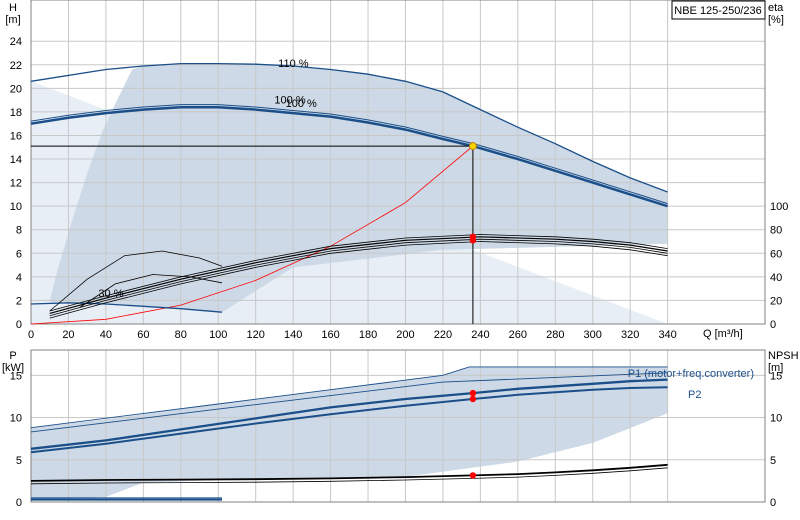 The image size is (800, 520). Describe the element at coordinates (776, 231) in the screenshot. I see `y2-tick-label-top: 80` at that location.